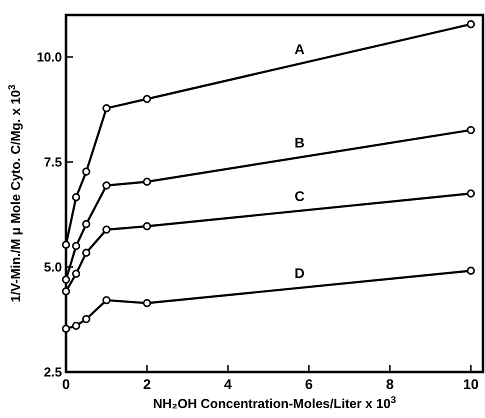 The width and height of the screenshot is (485, 418). I want to click on x-axis-title: NH₂OH Concentration-Moles/Liter x 10$^{3}$, so click(274, 402).